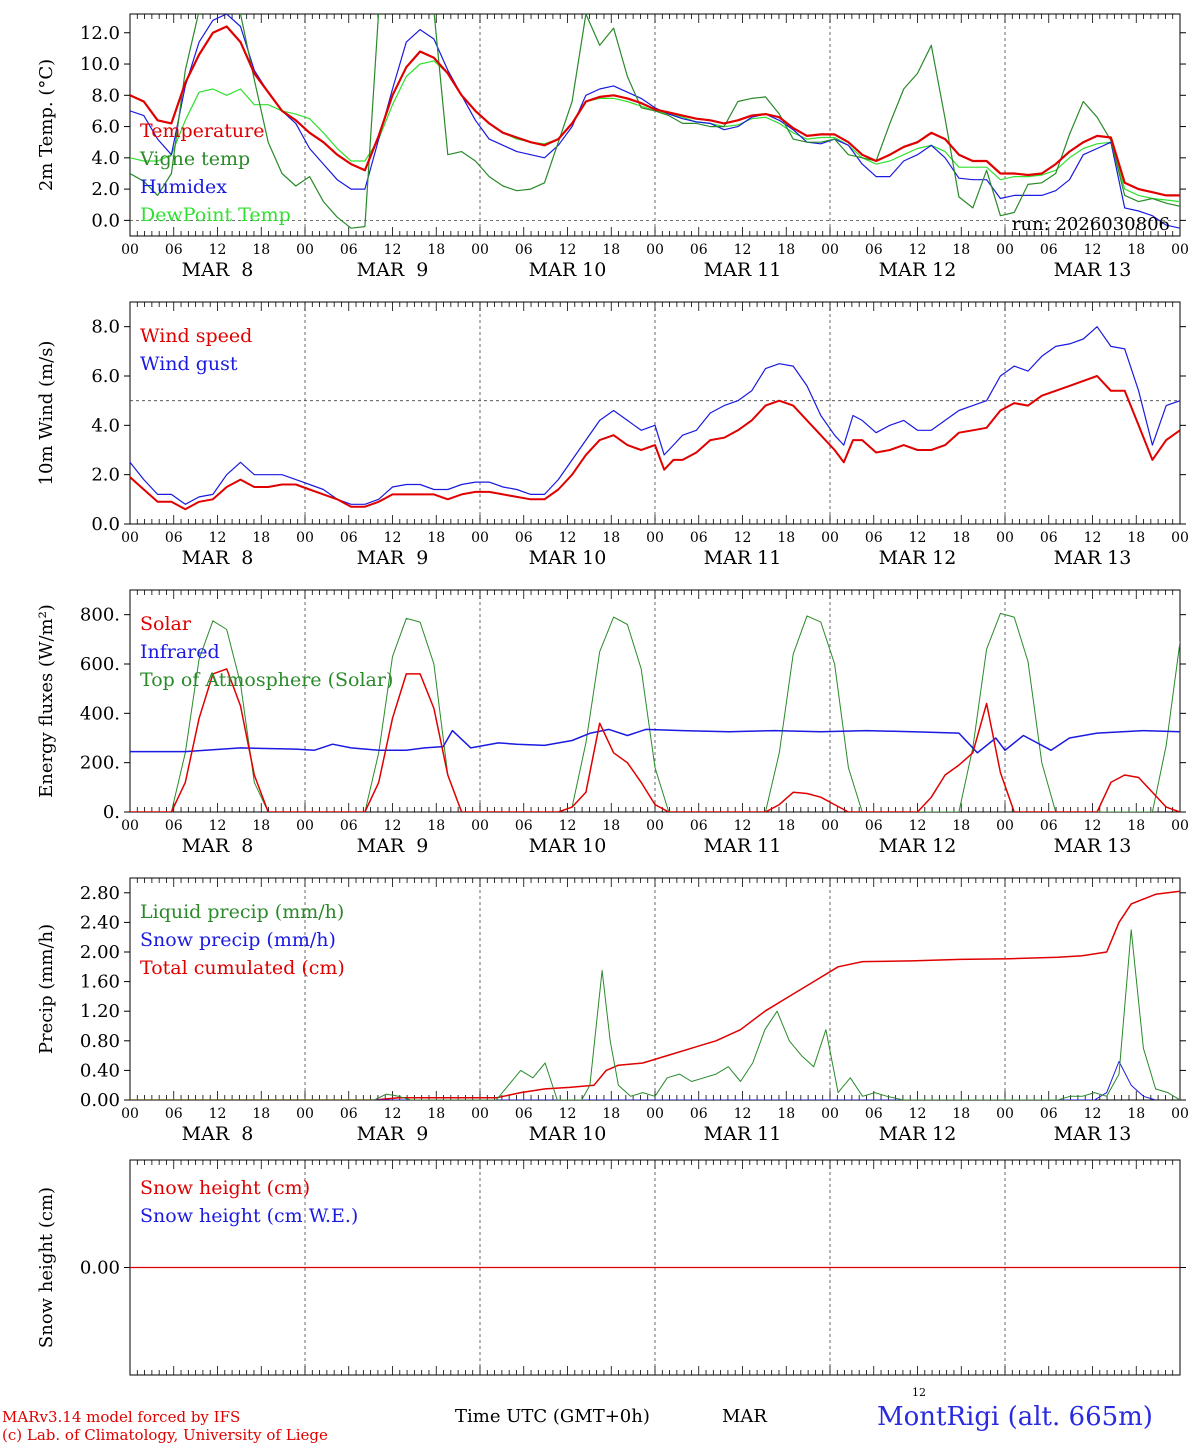 Image resolution: width=1194 pixels, height=1444 pixels. What do you see at coordinates (121, 1417) in the screenshot?
I see `model-credit: MARv3.14 model forced by IFS` at bounding box center [121, 1417].